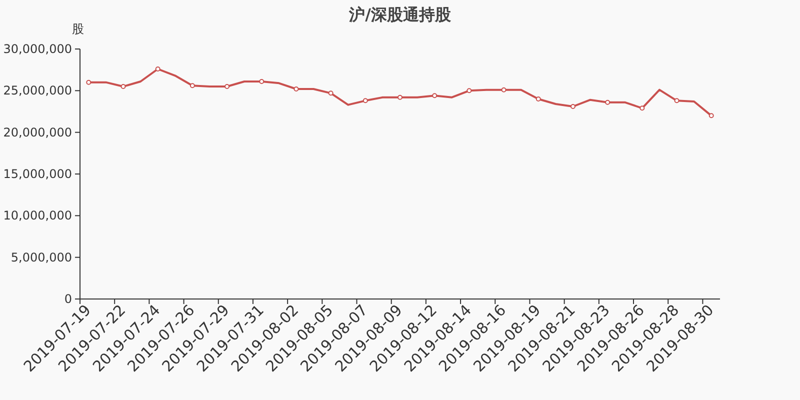  Describe the element at coordinates (41, 257) in the screenshot. I see `y-tick-label: 5,000,000` at that location.